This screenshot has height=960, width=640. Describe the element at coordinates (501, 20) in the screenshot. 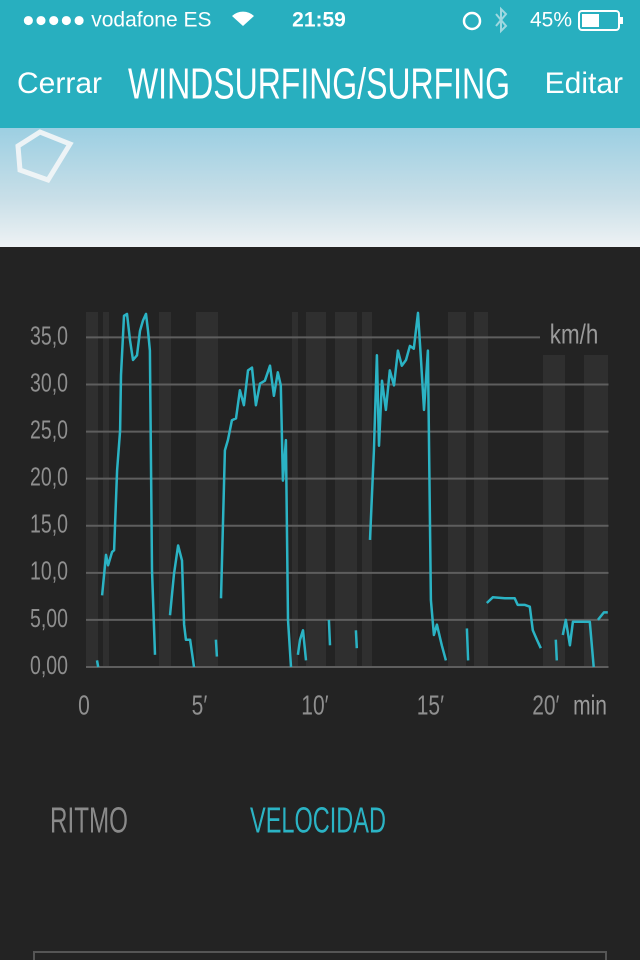

I see `bluetooth-icon` at that location.